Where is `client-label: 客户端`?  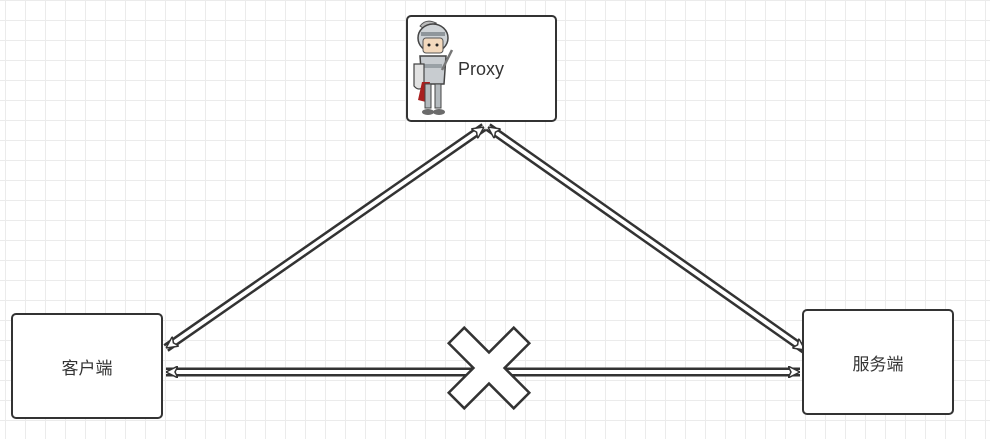 client-label: 客户端 is located at coordinates (87, 368).